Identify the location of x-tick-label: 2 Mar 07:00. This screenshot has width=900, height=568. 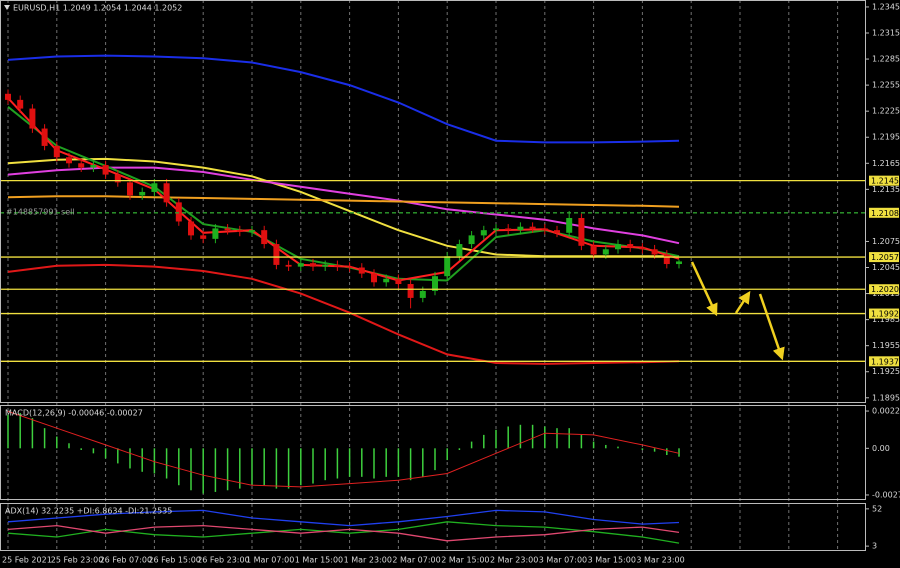
(416, 560).